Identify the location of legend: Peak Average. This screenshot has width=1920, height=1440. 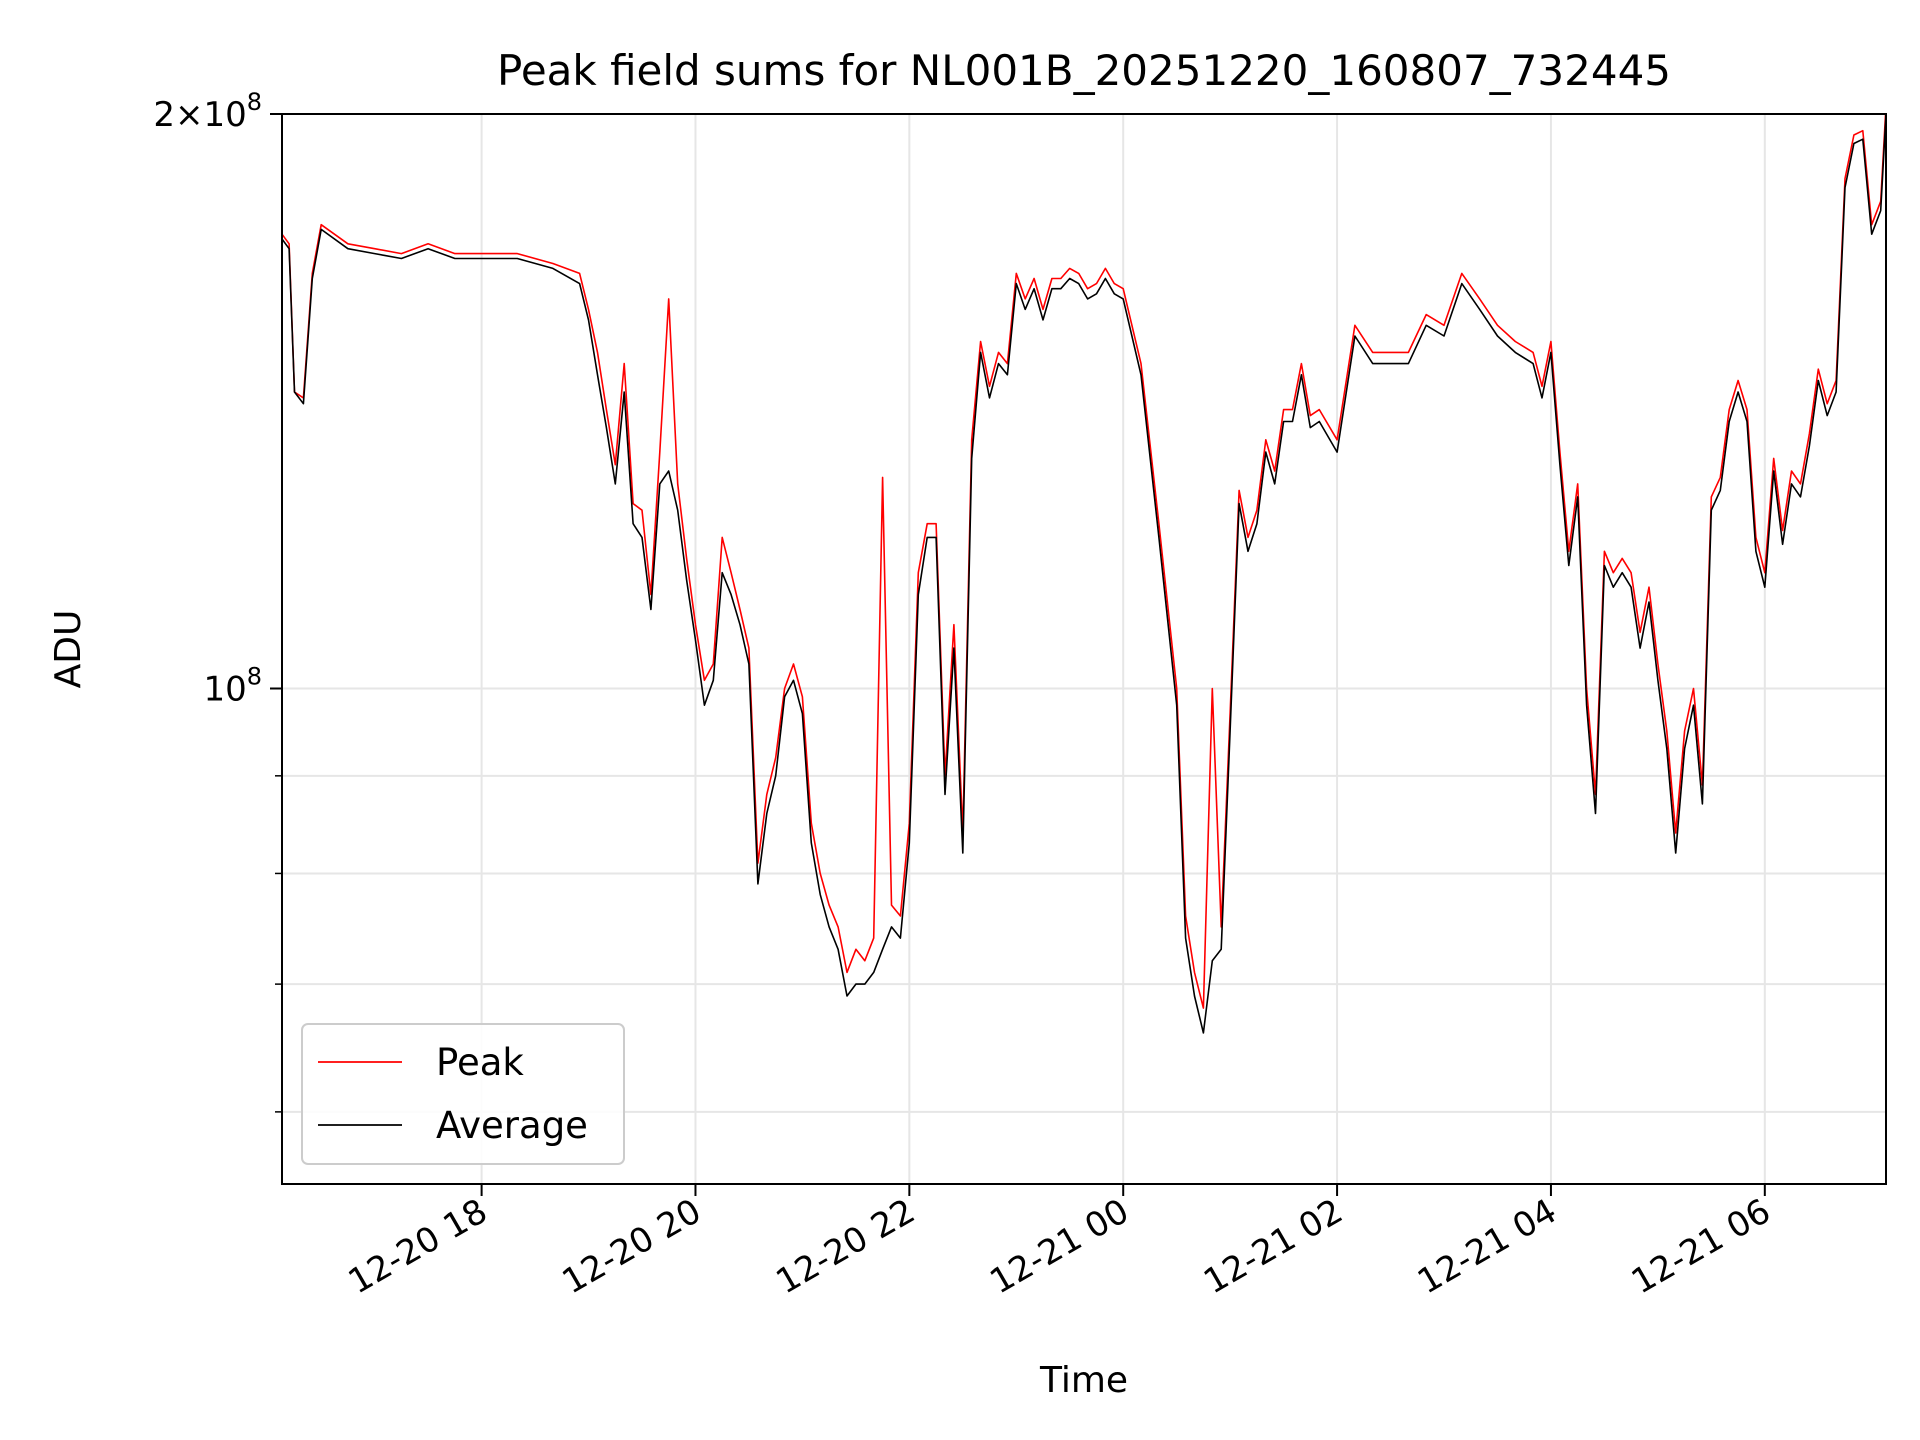
(463, 1094).